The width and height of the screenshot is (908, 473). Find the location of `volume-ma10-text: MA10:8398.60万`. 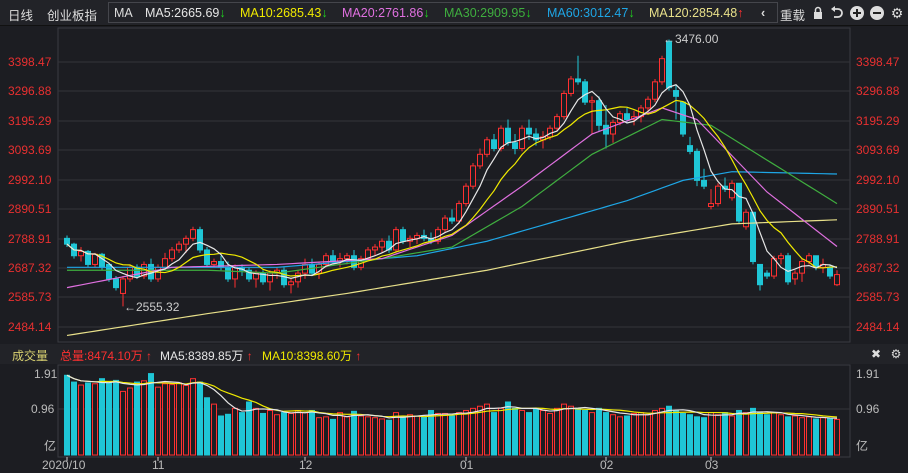

volume-ma10-text: MA10:8398.60万 is located at coordinates (307, 356).